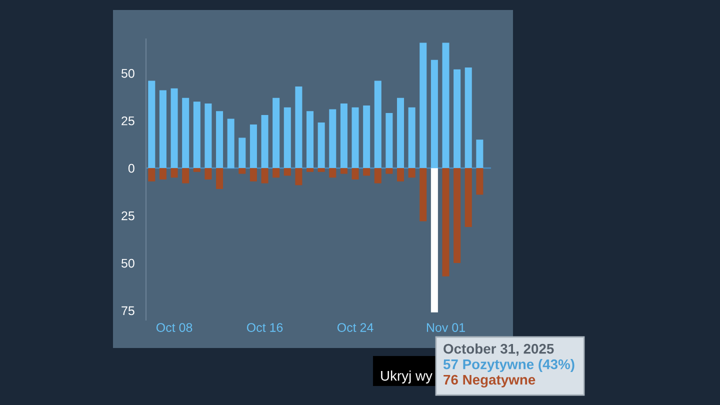 The image size is (720, 405). I want to click on text: 76 Negatywne, so click(490, 381).